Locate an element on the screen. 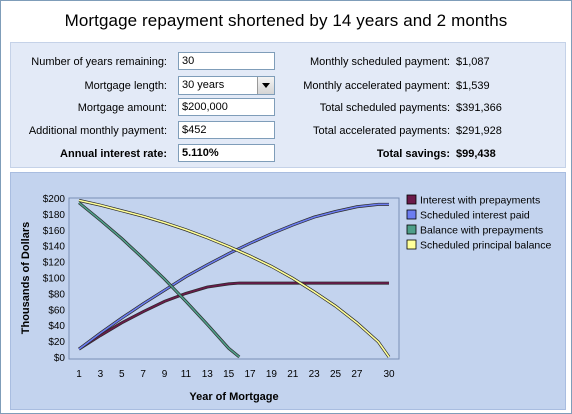 This screenshot has height=414, width=572. x-tick-label: 11 is located at coordinates (186, 374).